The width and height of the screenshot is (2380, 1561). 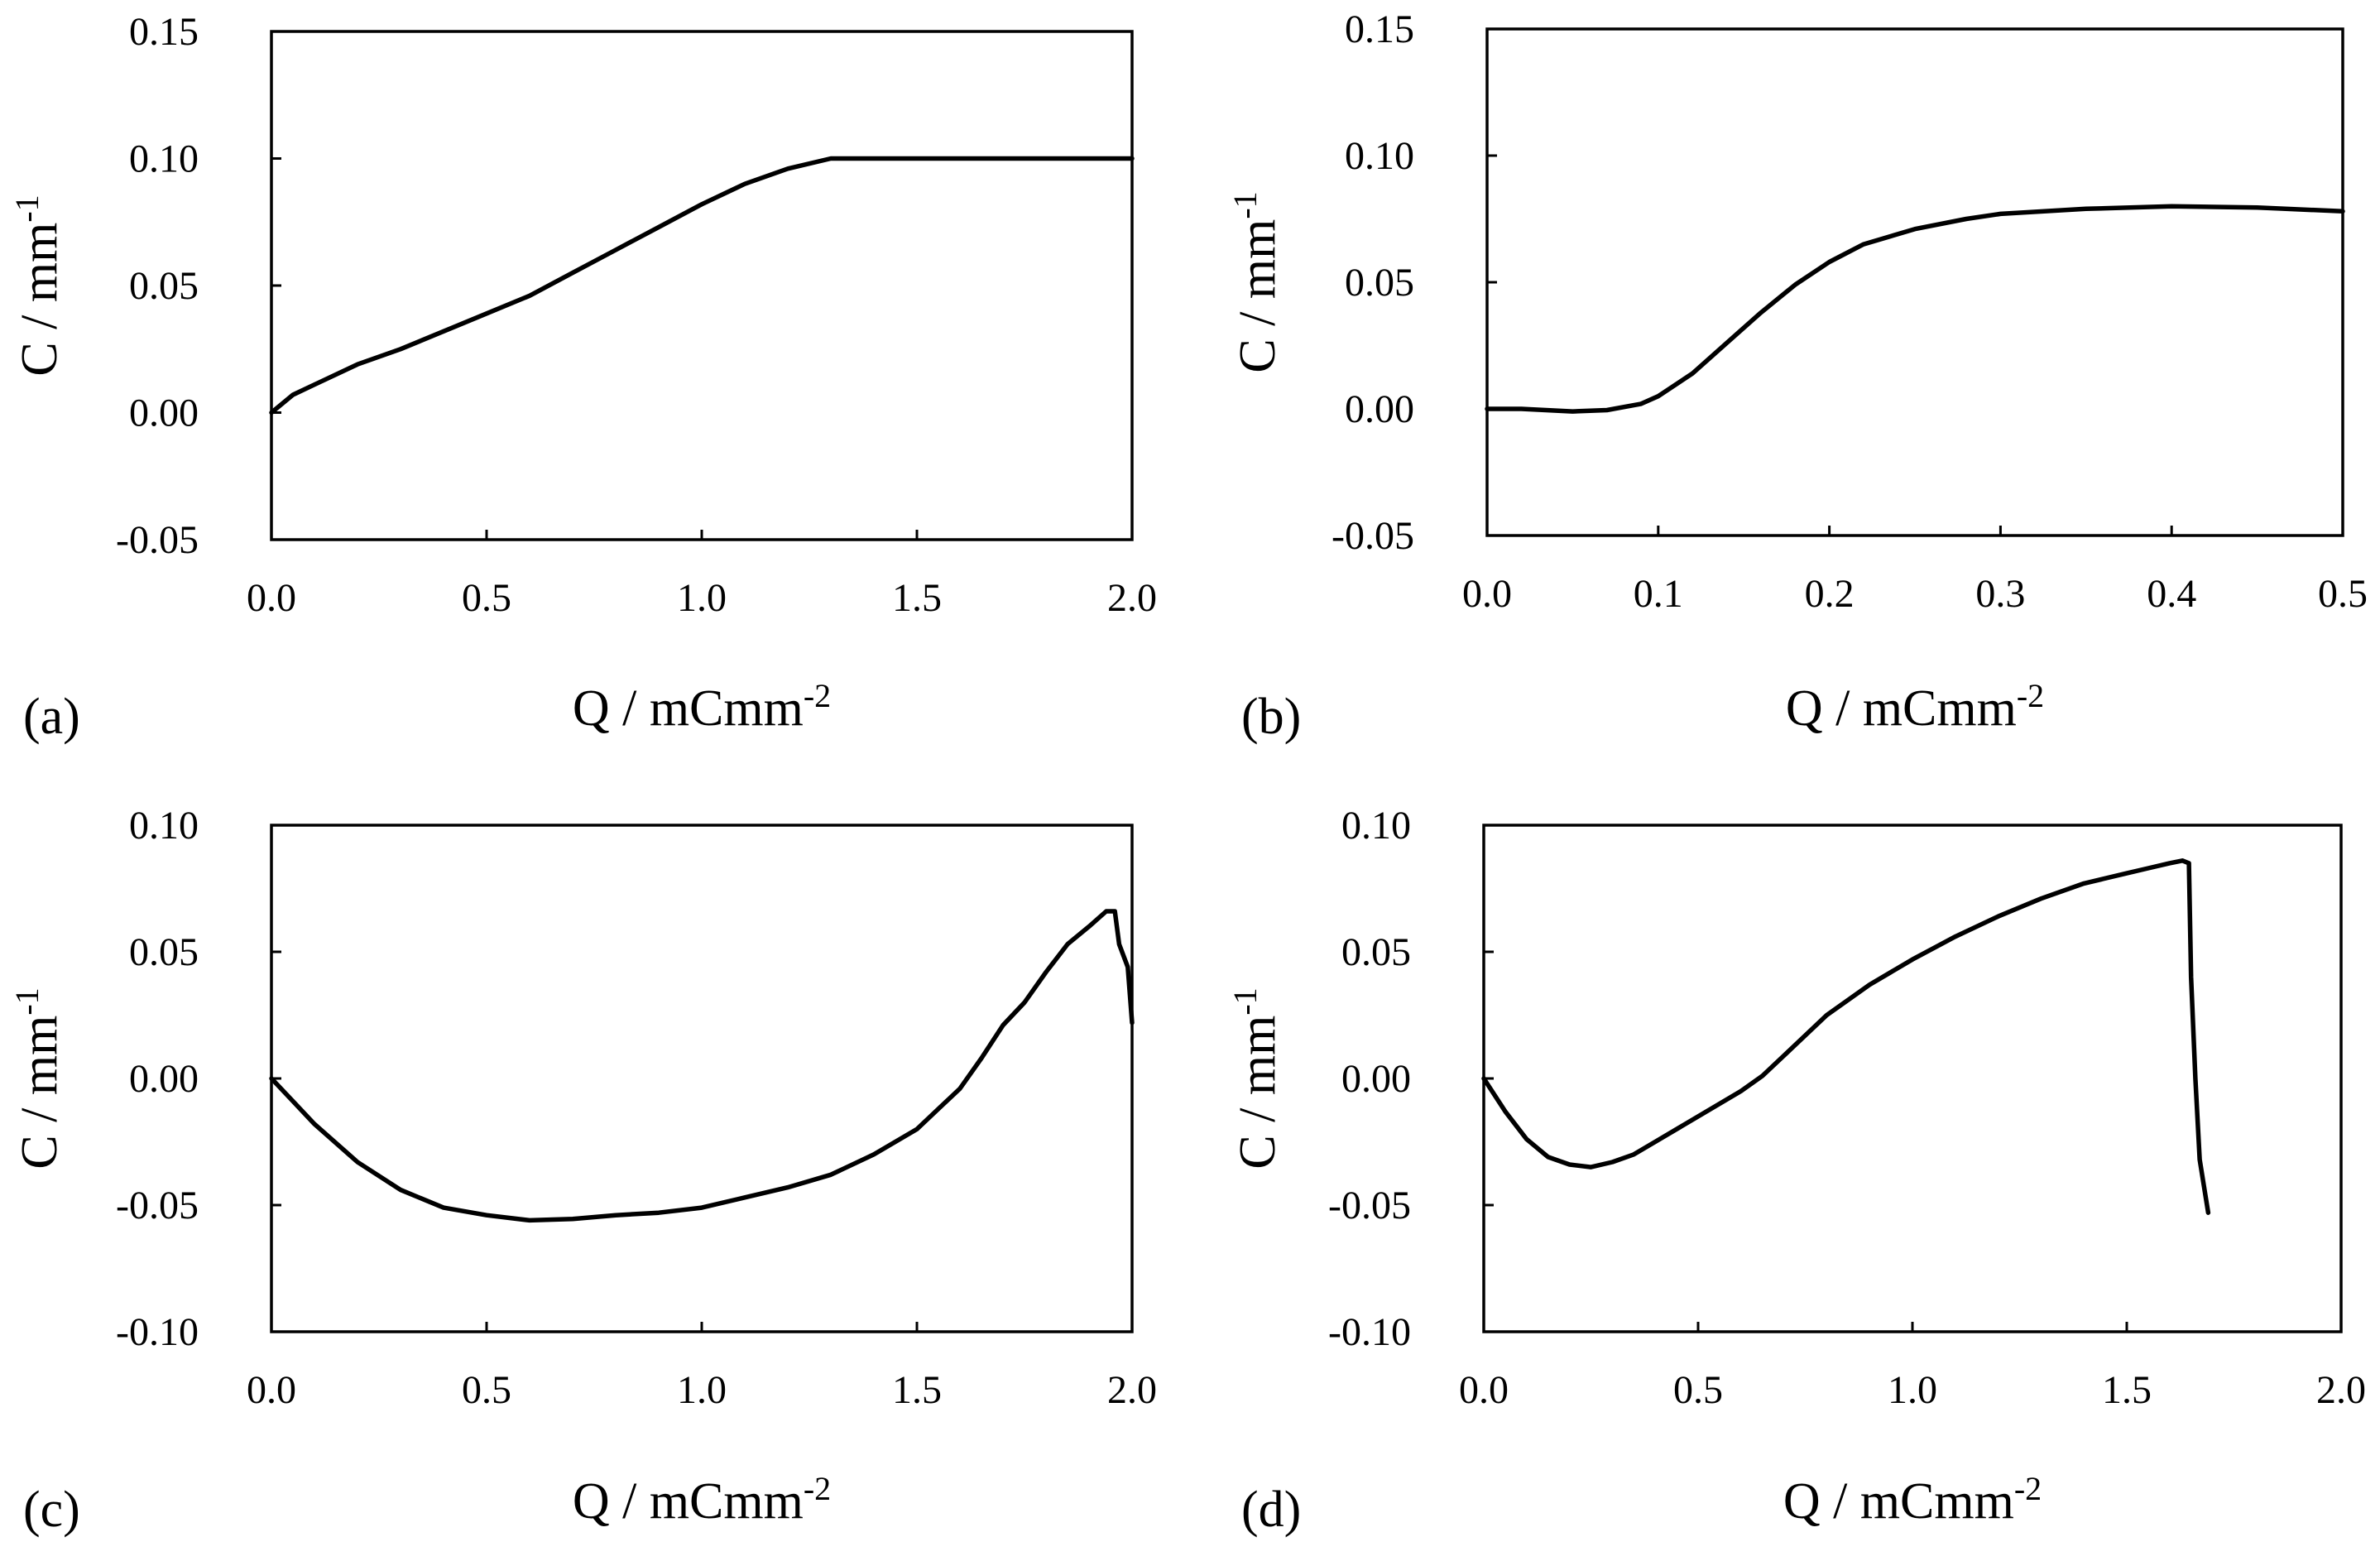 What do you see at coordinates (51, 717) in the screenshot?
I see `panel-label: (a)` at bounding box center [51, 717].